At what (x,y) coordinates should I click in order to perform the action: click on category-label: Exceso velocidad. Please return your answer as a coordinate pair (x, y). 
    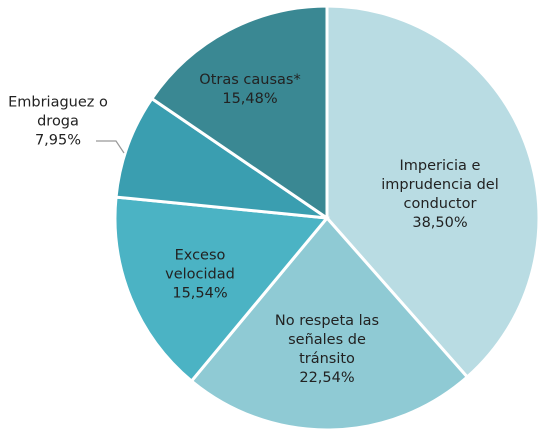
    Looking at the image, I should click on (200, 265).